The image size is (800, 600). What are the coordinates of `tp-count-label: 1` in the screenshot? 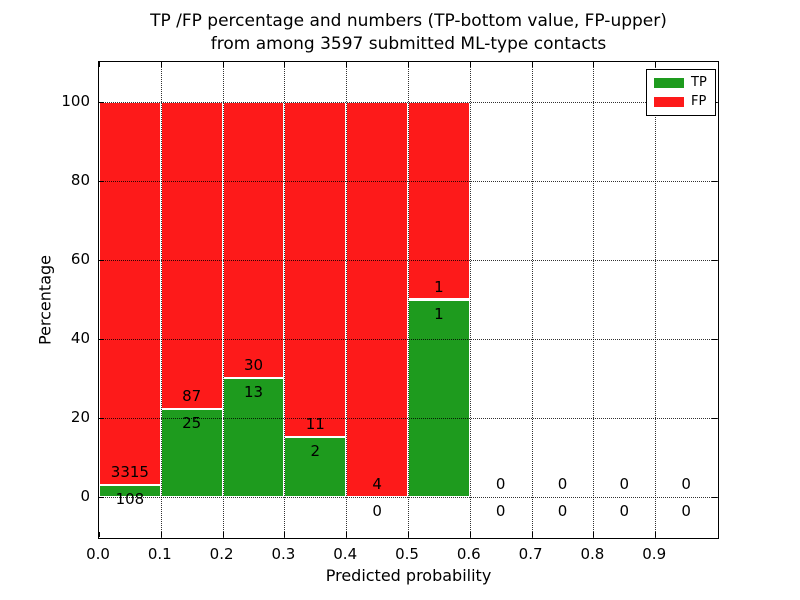 It's located at (439, 313).